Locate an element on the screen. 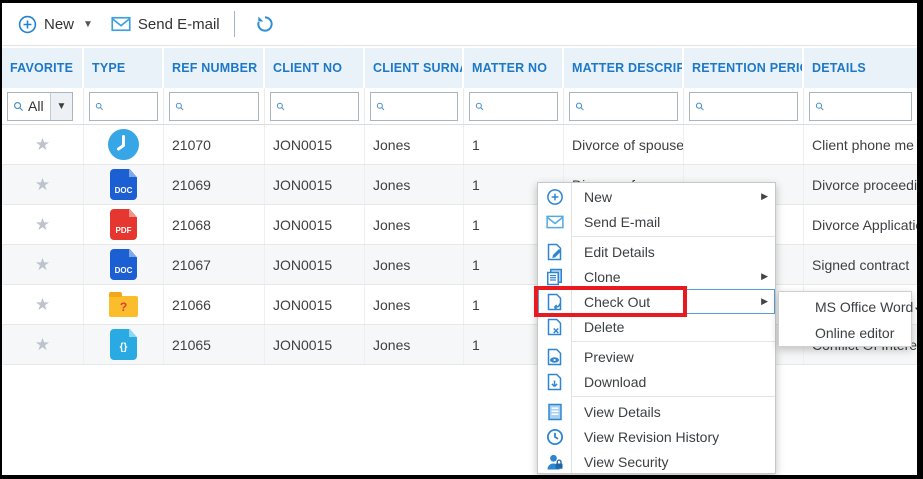 The image size is (923, 479). column-header-matter-no: MATTER NO is located at coordinates (514, 67).